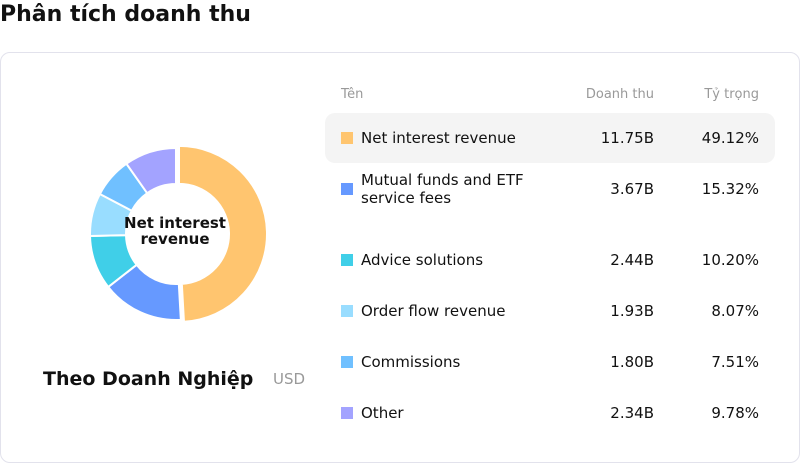 This screenshot has width=800, height=463. I want to click on legend-row: Other 2.34B 9.78%, so click(550, 413).